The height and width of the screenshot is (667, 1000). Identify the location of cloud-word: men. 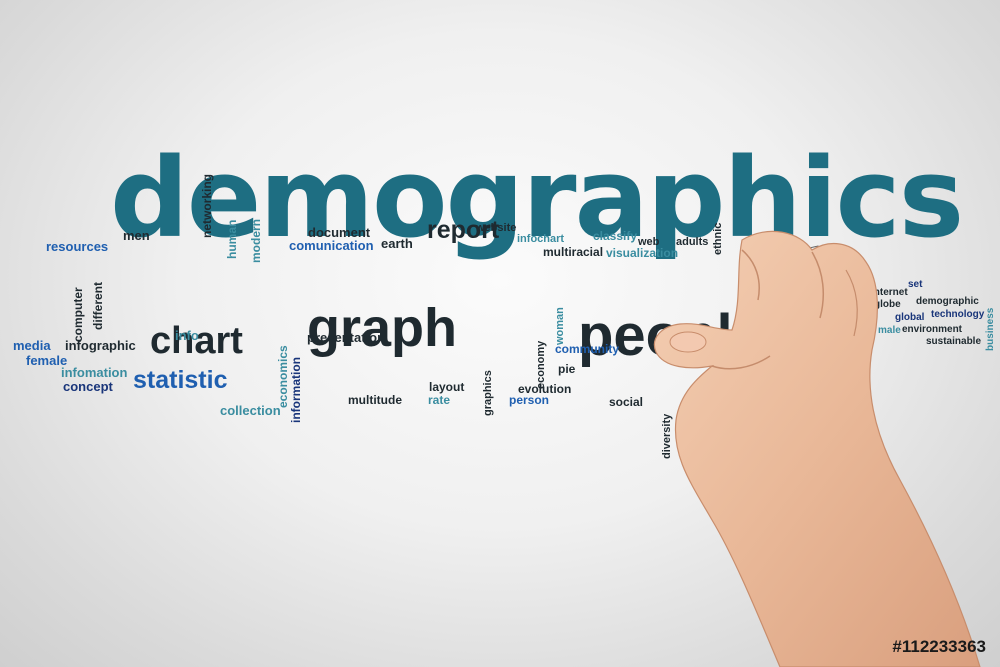
(136, 236).